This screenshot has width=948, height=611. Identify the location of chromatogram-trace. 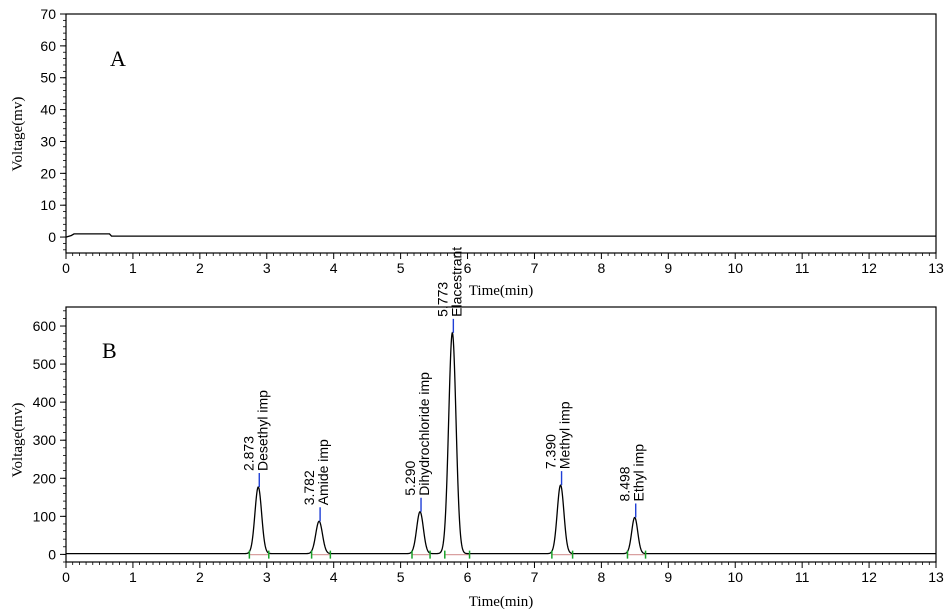
(500, 235).